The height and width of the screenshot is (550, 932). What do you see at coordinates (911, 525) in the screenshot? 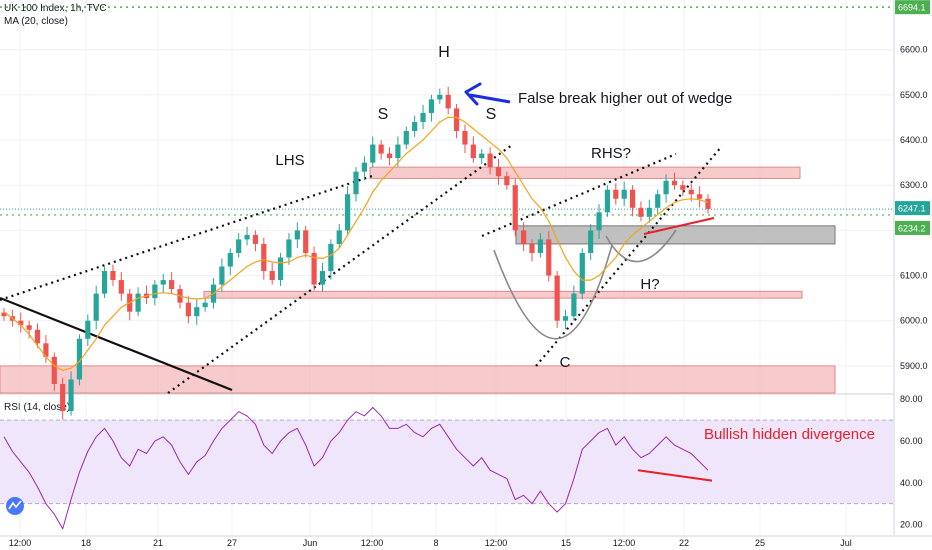
I see `rsi-tick-label: 20.00` at bounding box center [911, 525].